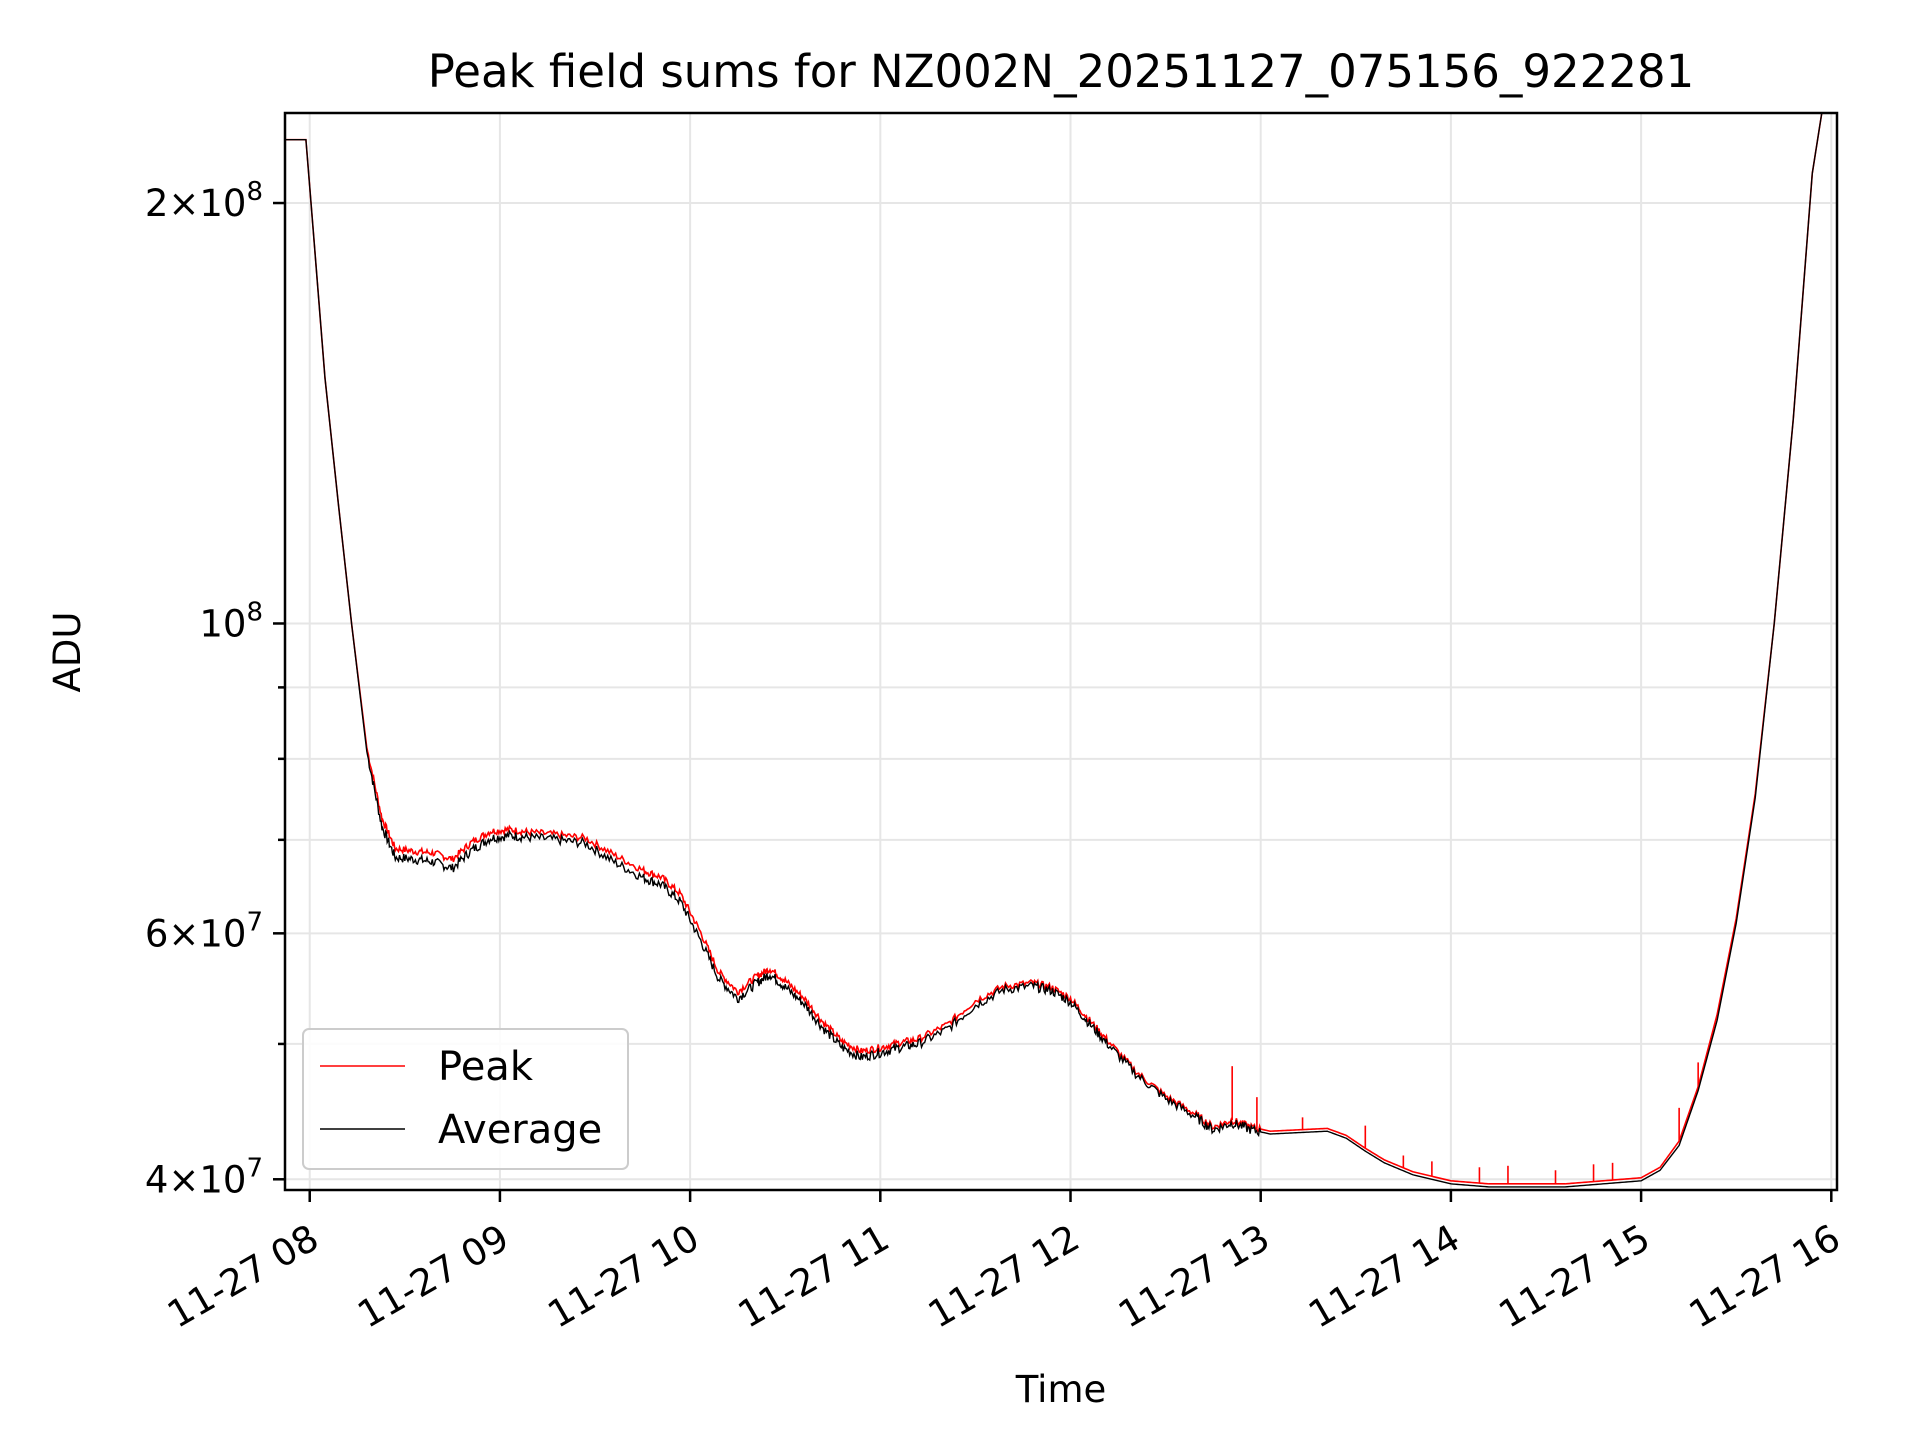 Image resolution: width=1920 pixels, height=1440 pixels. I want to click on y-tick-label: 108, so click(231, 621).